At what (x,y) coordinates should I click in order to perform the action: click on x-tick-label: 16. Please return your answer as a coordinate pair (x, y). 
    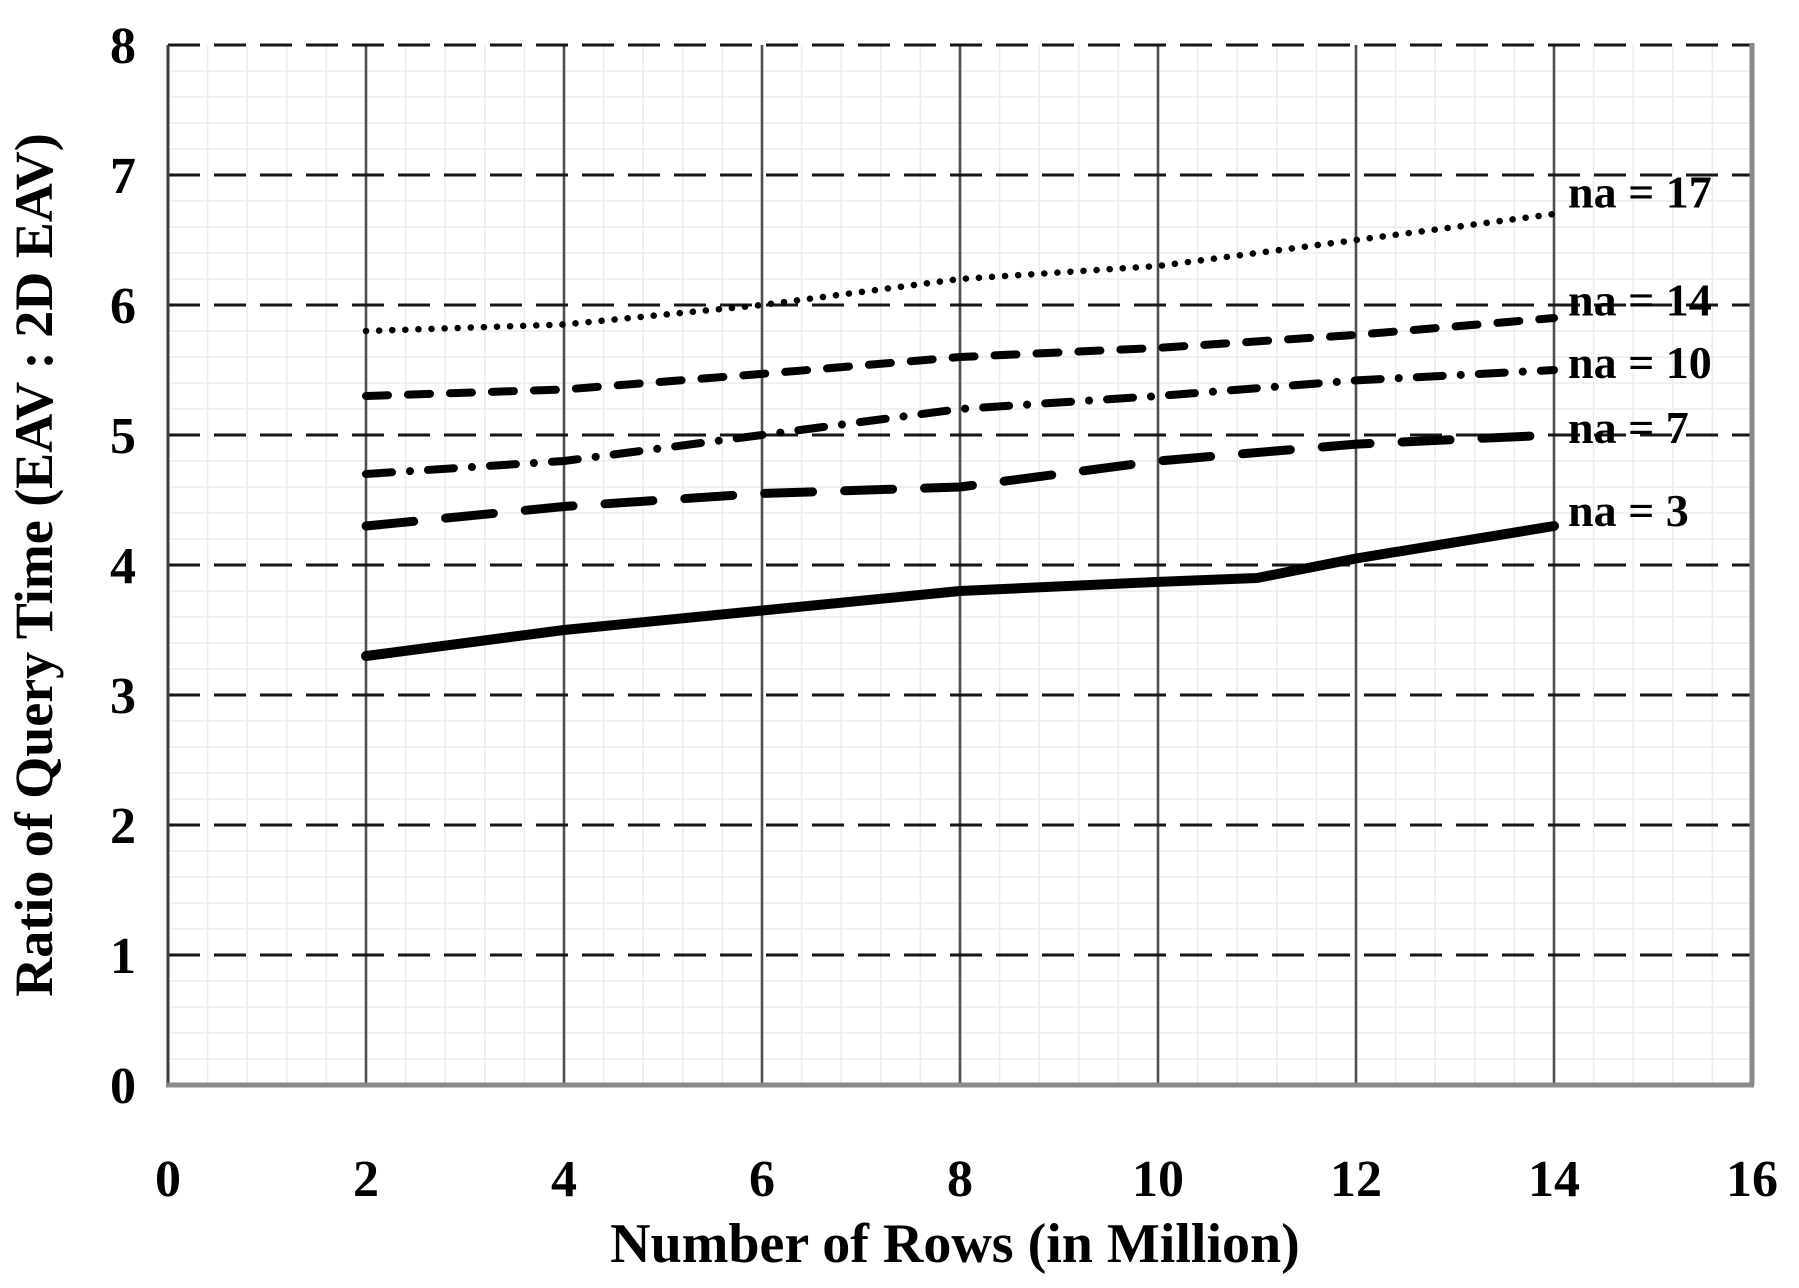
    Looking at the image, I should click on (1752, 1179).